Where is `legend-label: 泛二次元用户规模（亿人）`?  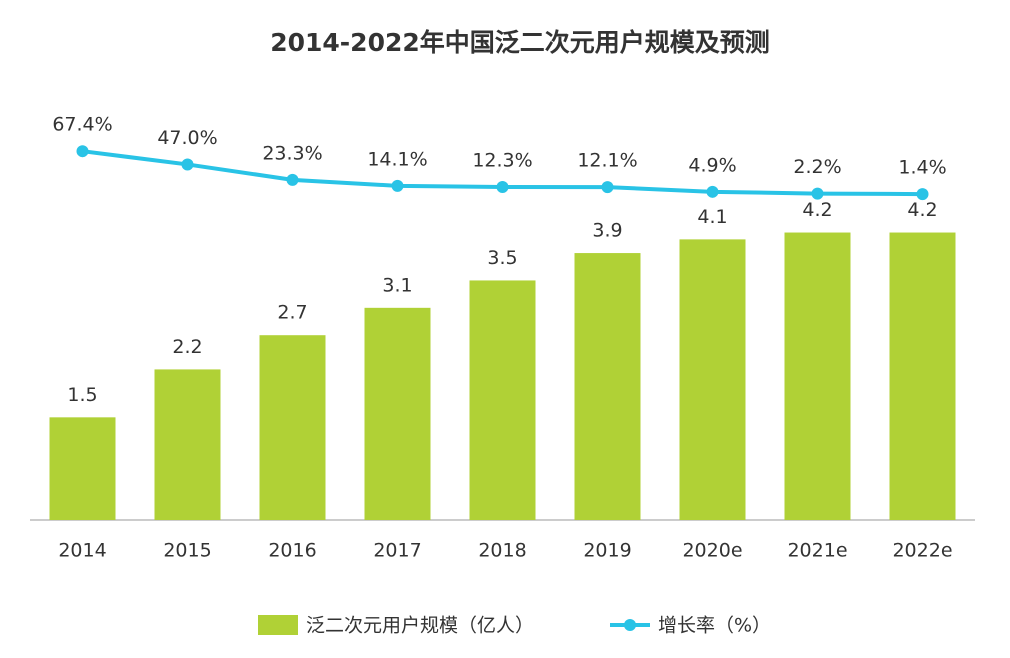 legend-label: 泛二次元用户规模（亿人） is located at coordinates (420, 626).